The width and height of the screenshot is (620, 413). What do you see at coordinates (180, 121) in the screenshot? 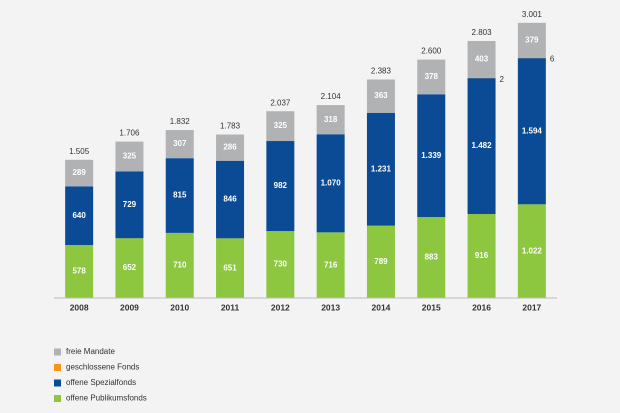
I see `total-label: 1.832` at bounding box center [180, 121].